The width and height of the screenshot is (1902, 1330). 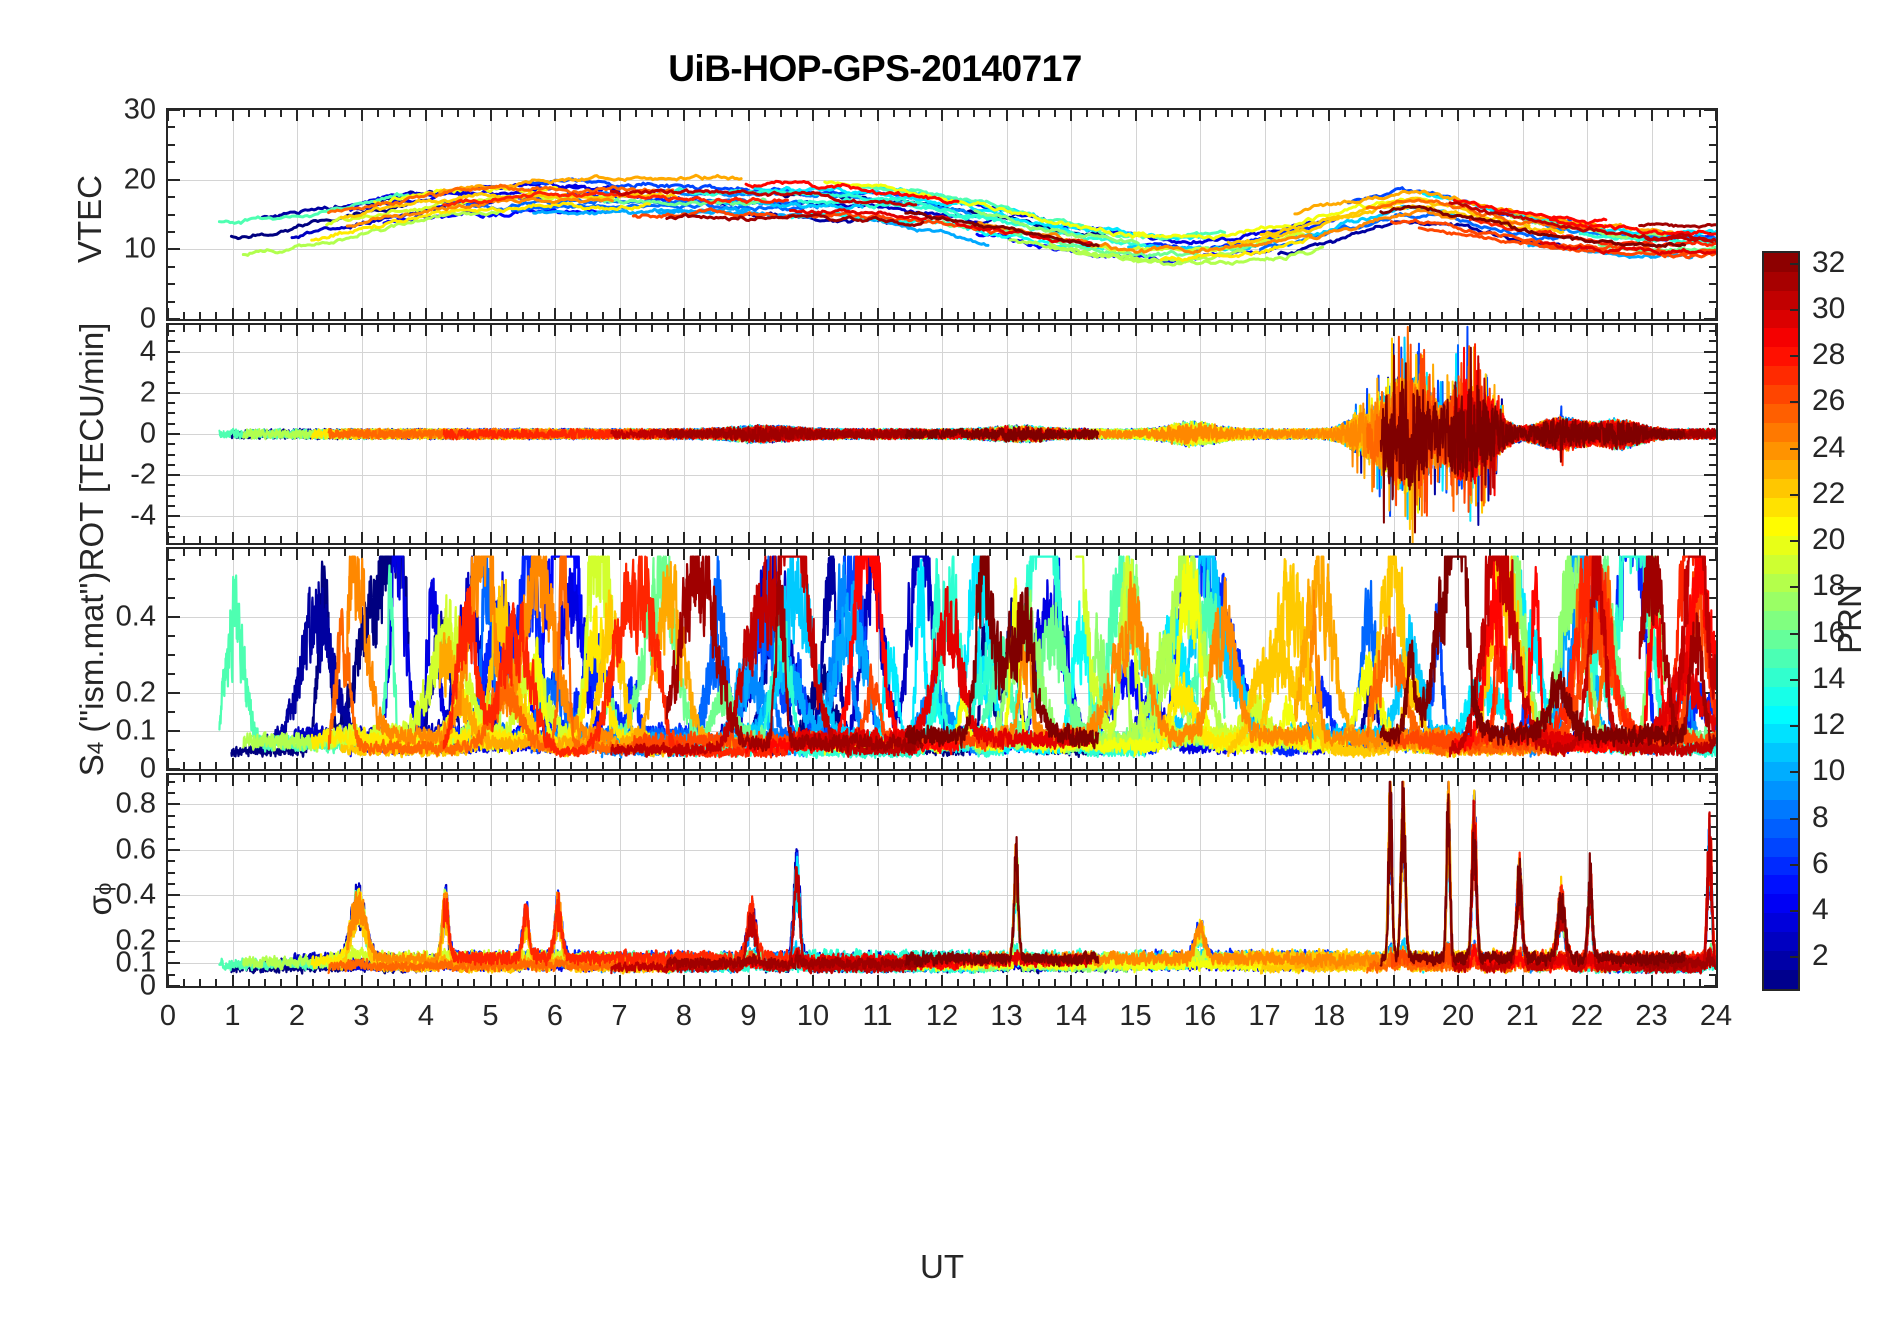 I want to click on colorbar-segment, so click(x=1781, y=828).